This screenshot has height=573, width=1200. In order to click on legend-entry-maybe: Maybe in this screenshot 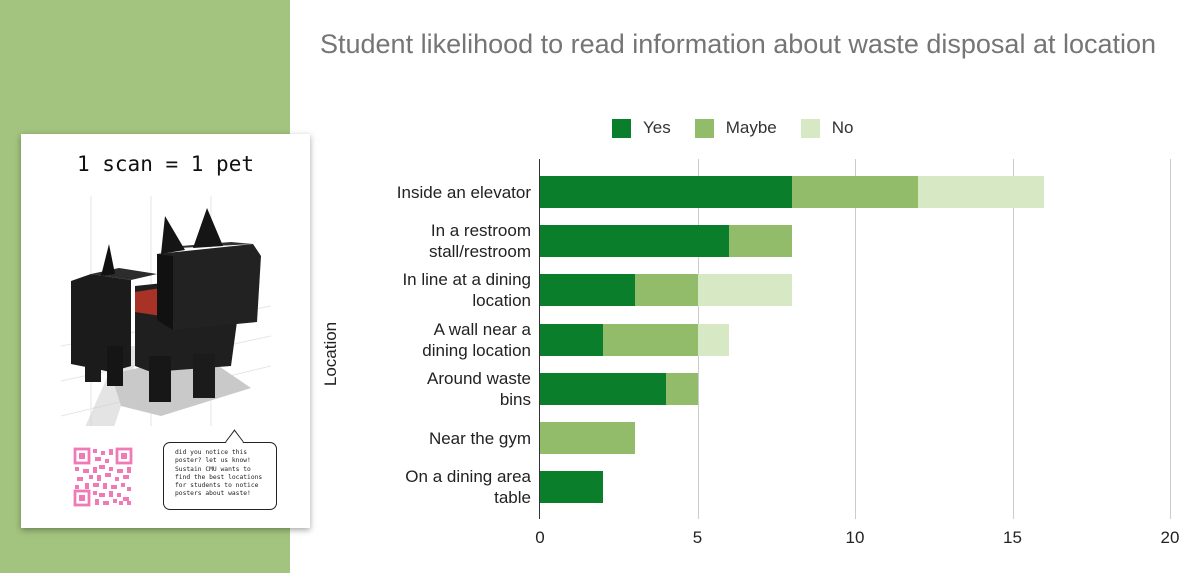, I will do `click(735, 128)`.